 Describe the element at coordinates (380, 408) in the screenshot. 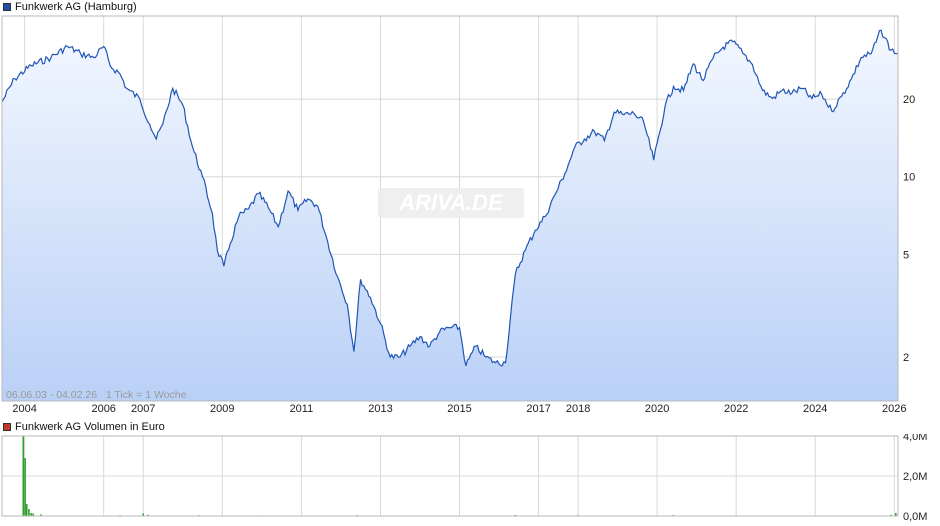

I see `price-x-tick-label: 2013` at that location.